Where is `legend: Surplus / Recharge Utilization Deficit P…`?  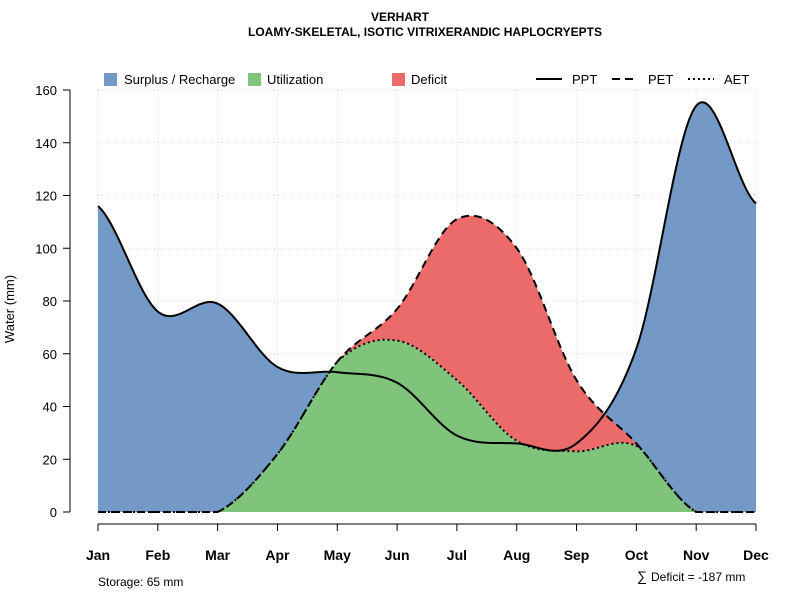
legend: Surplus / Recharge Utilization Deficit P… is located at coordinates (426, 79).